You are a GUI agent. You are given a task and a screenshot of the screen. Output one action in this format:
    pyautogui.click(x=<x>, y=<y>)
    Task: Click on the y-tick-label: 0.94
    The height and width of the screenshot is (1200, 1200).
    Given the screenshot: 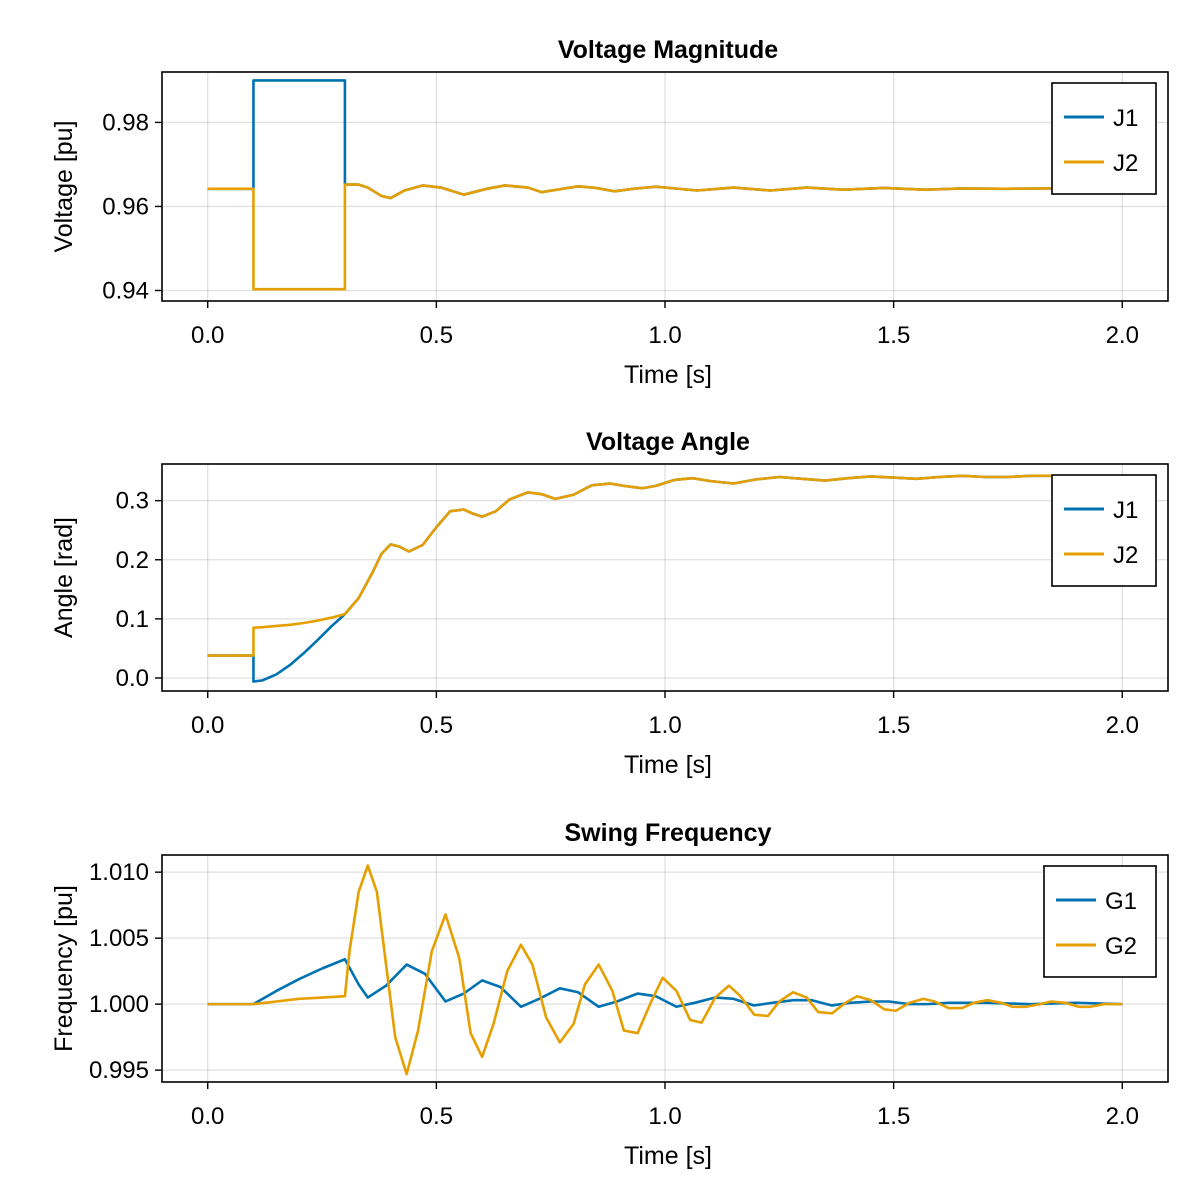 What is the action you would take?
    pyautogui.click(x=125, y=290)
    